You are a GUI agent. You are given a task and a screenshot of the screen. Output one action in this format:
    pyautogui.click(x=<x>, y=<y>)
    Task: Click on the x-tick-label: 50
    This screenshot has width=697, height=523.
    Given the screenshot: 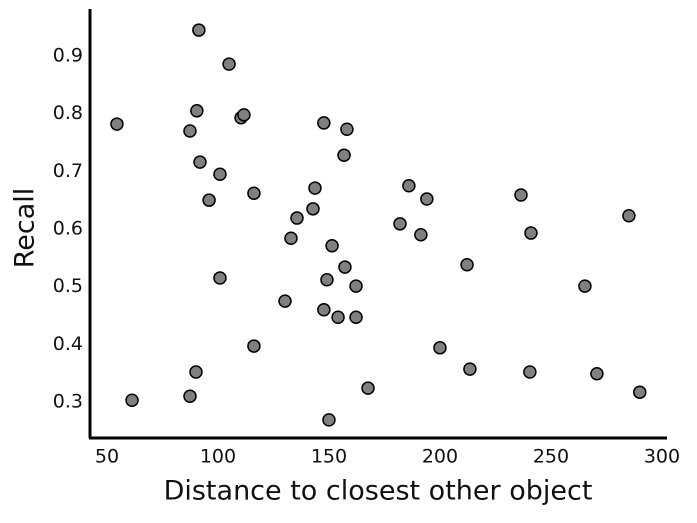 What is the action you would take?
    pyautogui.click(x=107, y=457)
    